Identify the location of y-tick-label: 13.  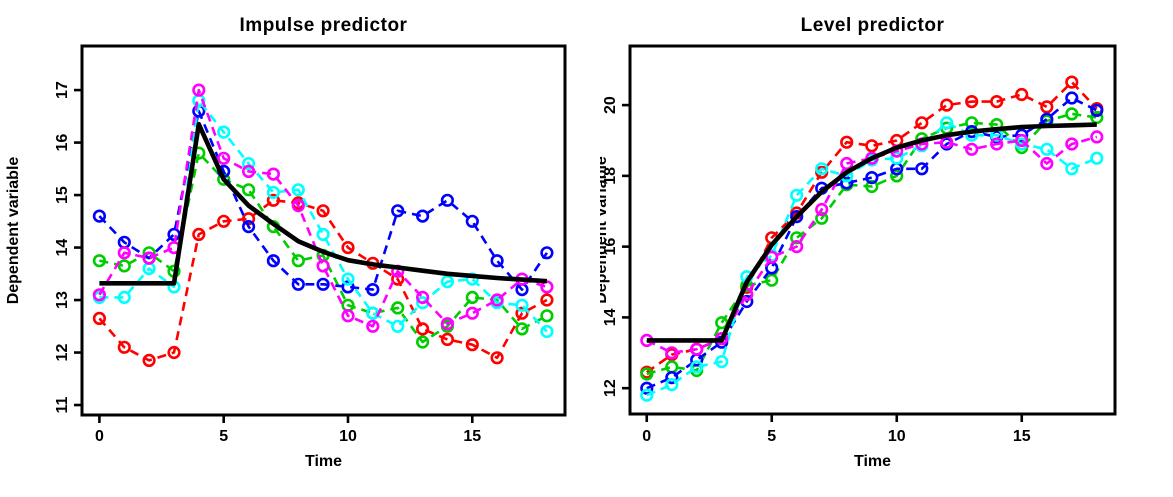
(62, 300).